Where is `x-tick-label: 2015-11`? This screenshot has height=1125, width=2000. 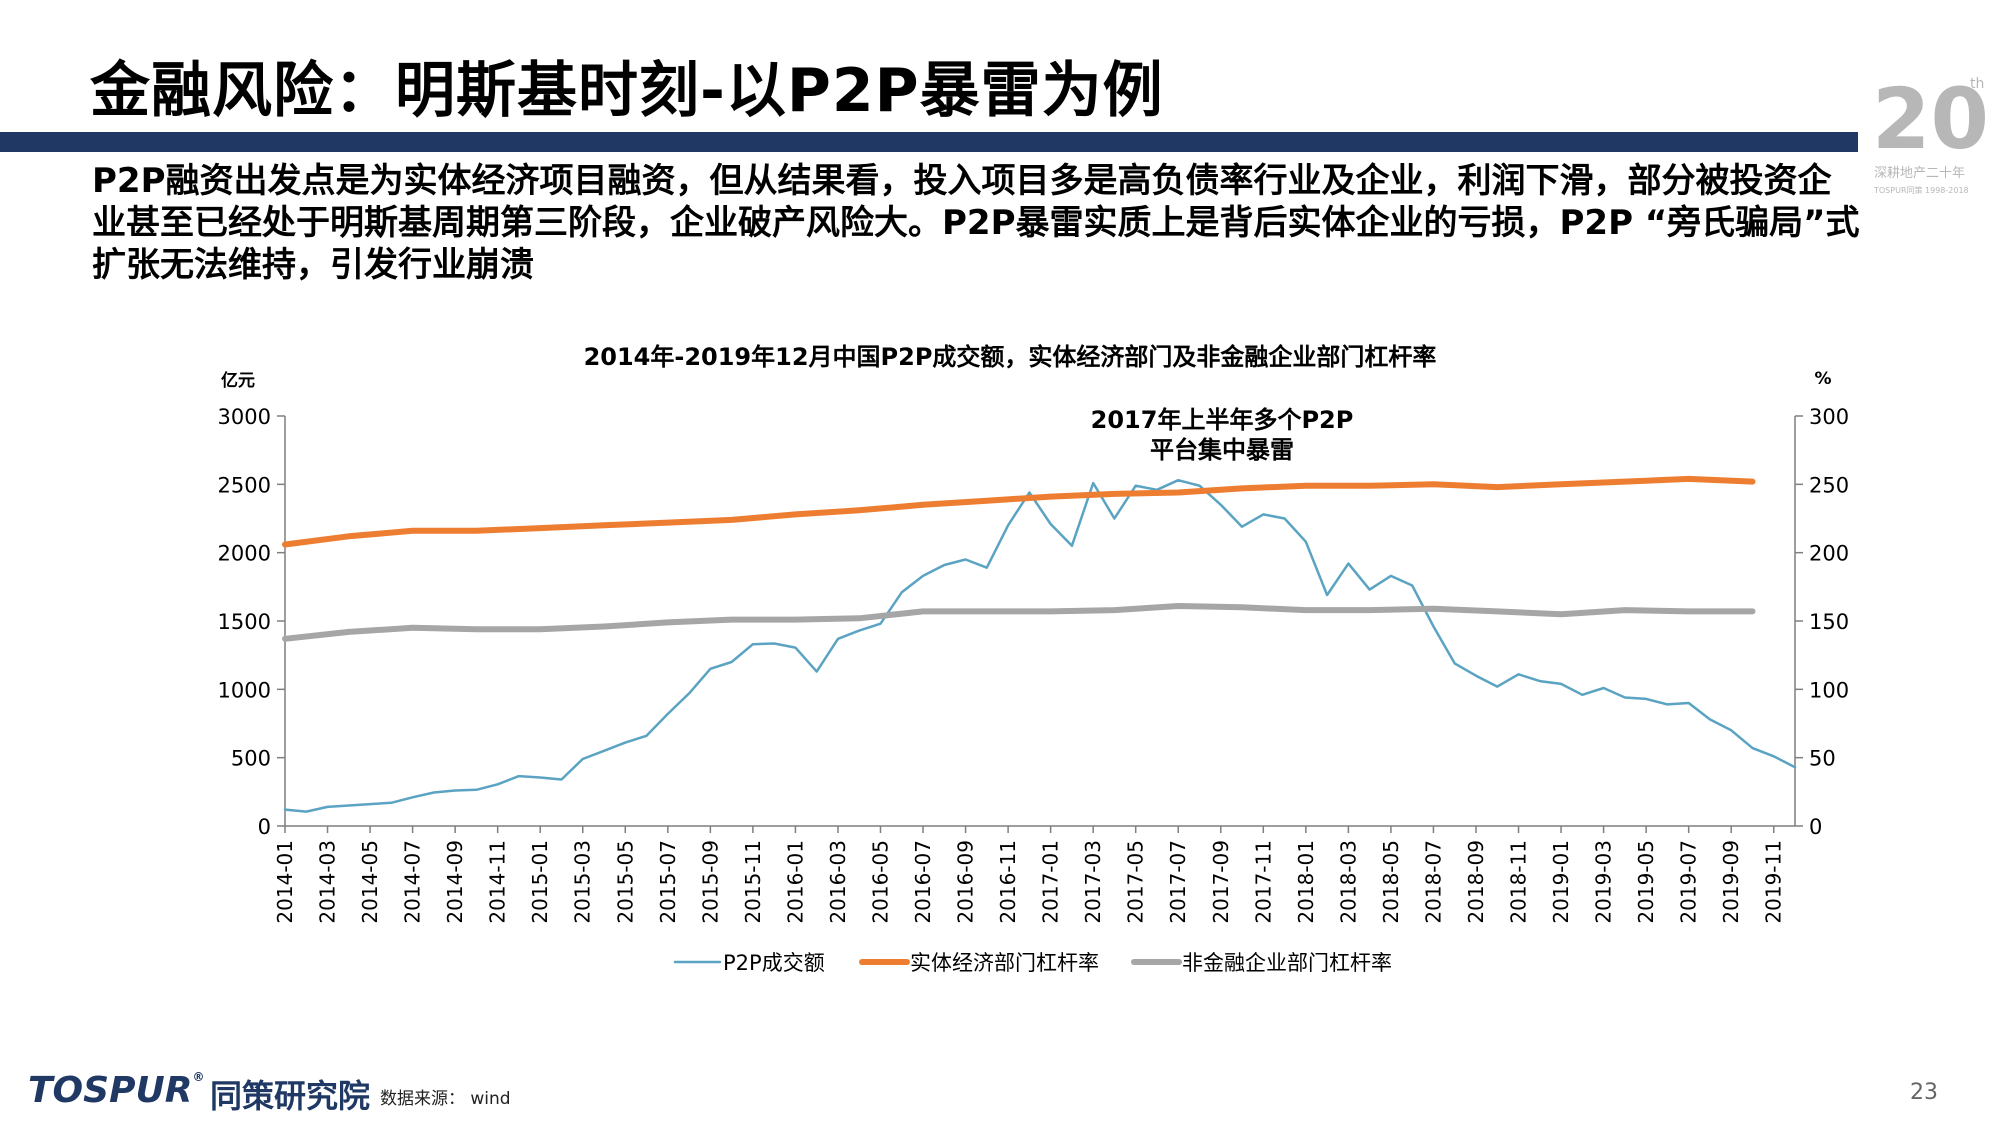
x-tick-label: 2015-11 is located at coordinates (753, 882).